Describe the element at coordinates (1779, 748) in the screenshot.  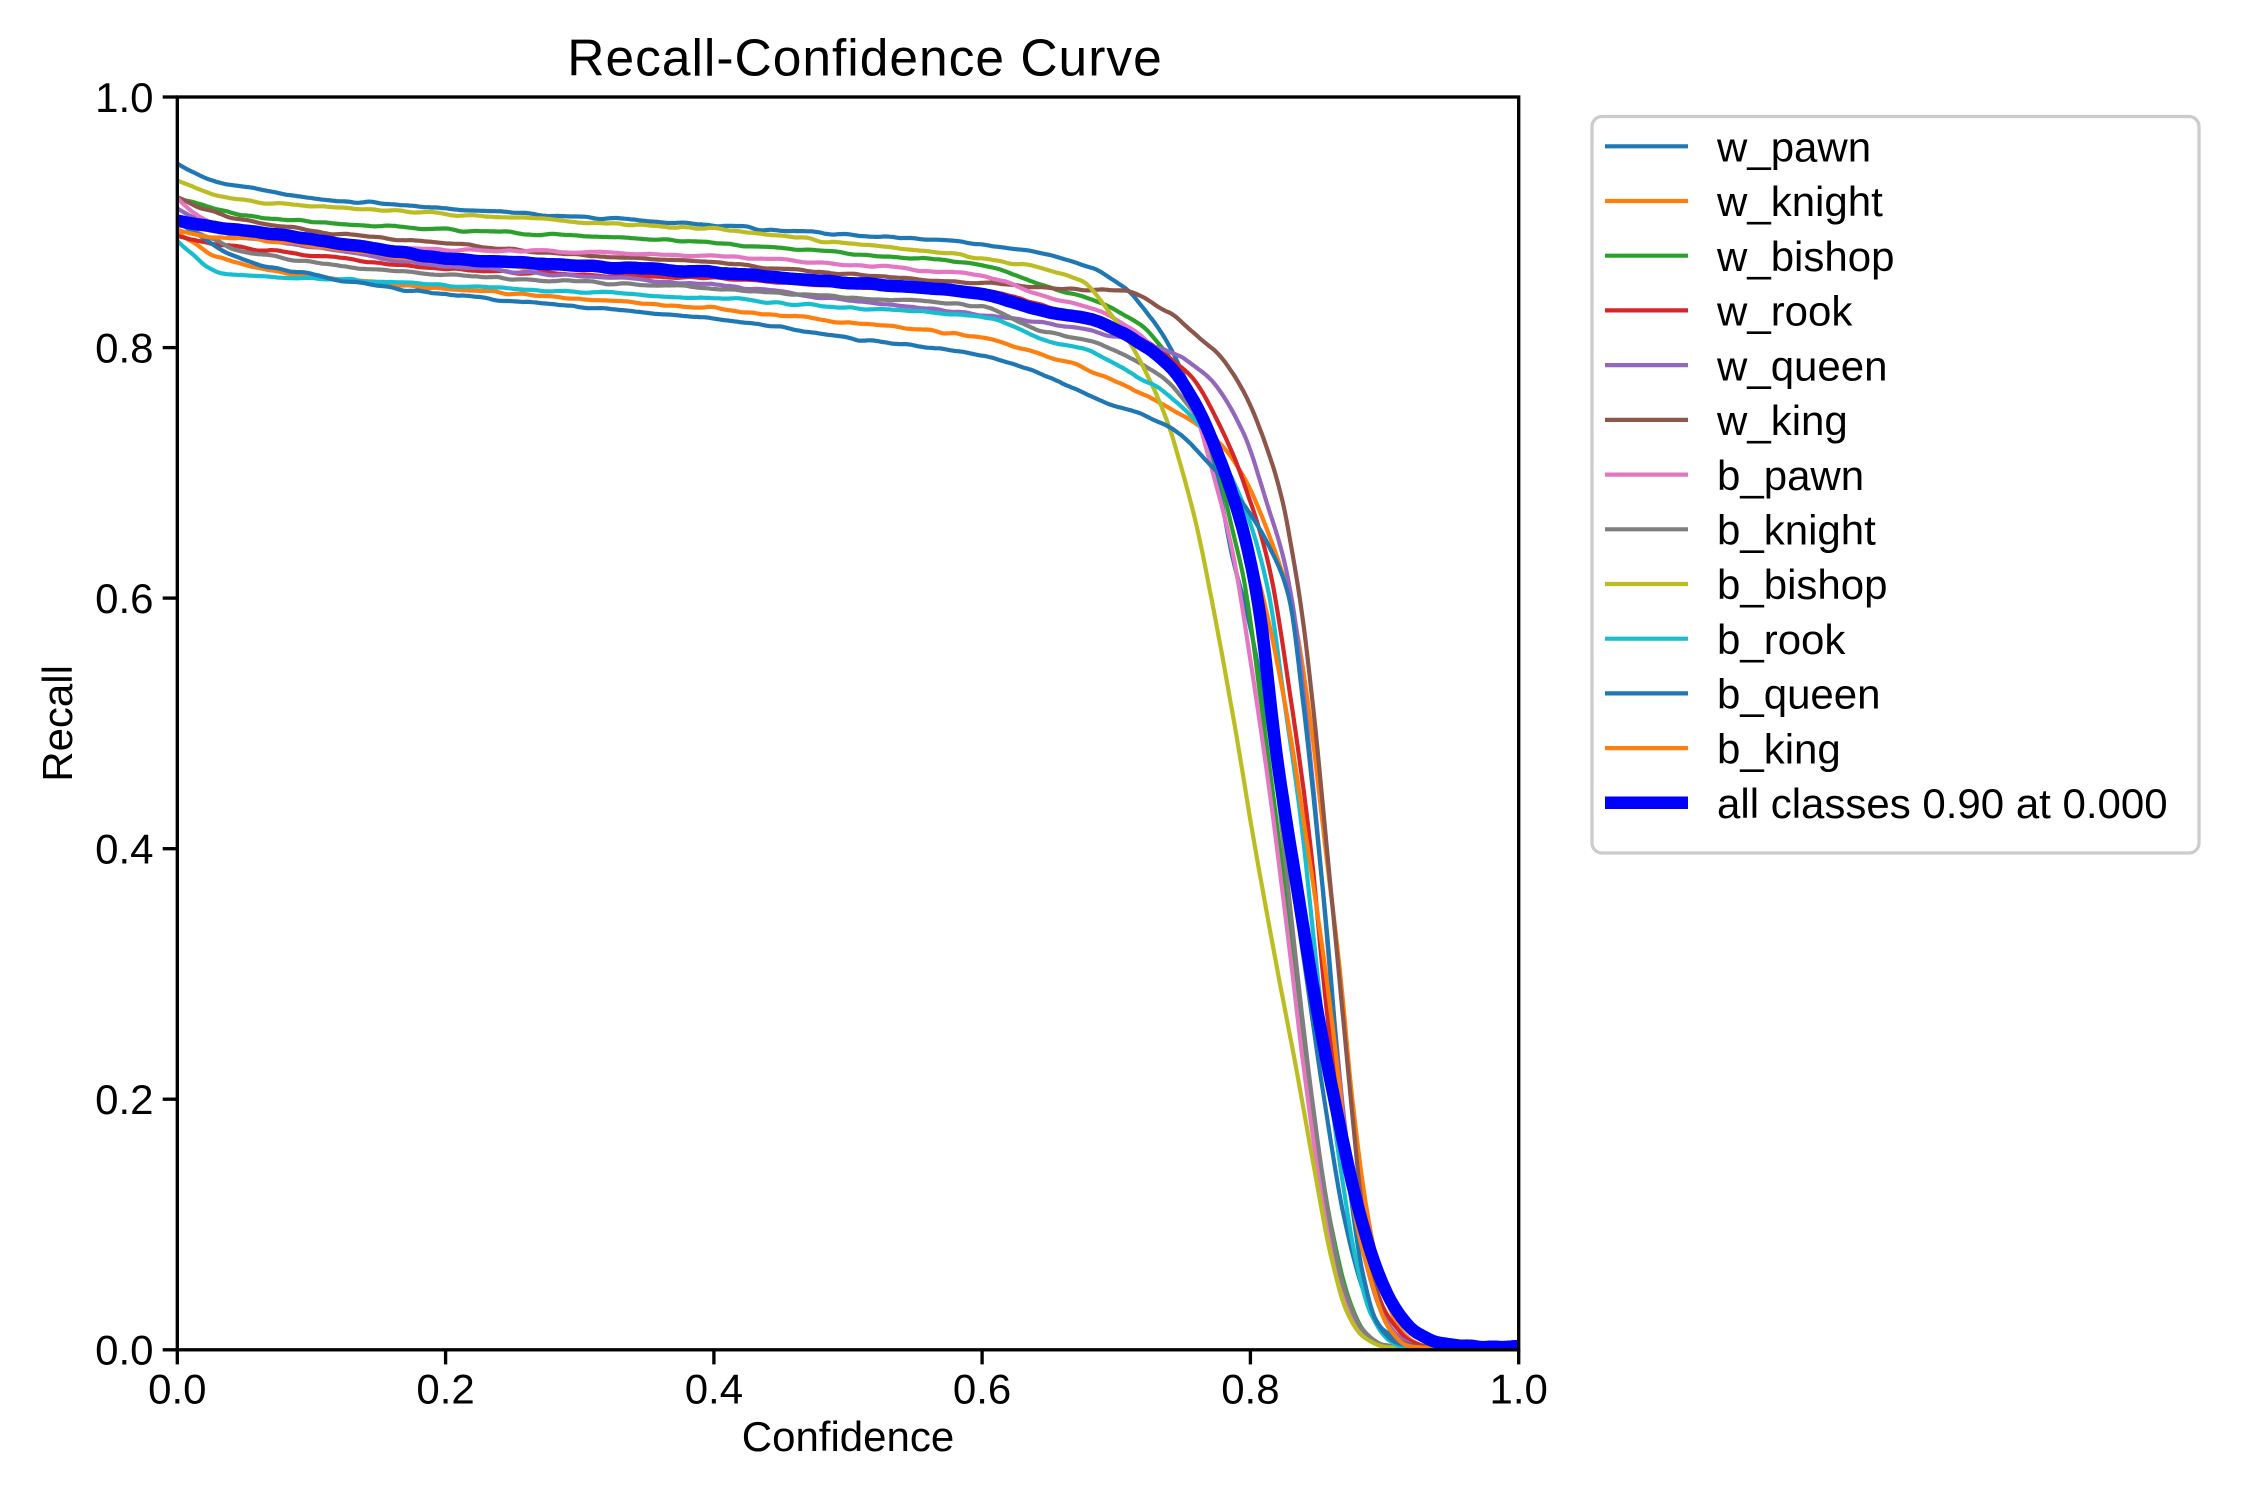
I see `svg-text: b_king` at that location.